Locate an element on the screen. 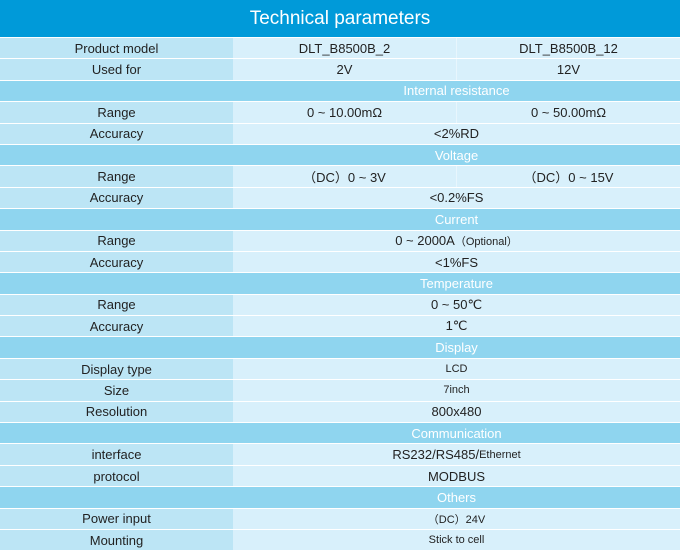 The height and width of the screenshot is (552, 680). parameter-value: 0 ~ 2000A （Optional） is located at coordinates (456, 241).